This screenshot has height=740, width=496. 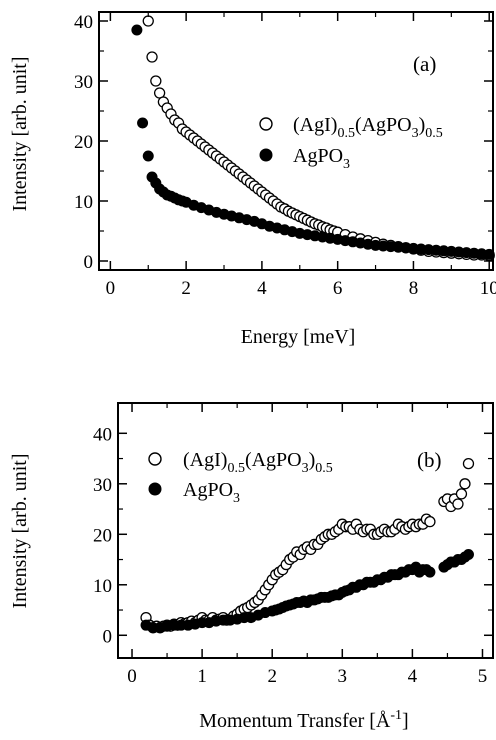 What do you see at coordinates (488, 288) in the screenshot?
I see `panel-a-x-tick-label: 10` at bounding box center [488, 288].